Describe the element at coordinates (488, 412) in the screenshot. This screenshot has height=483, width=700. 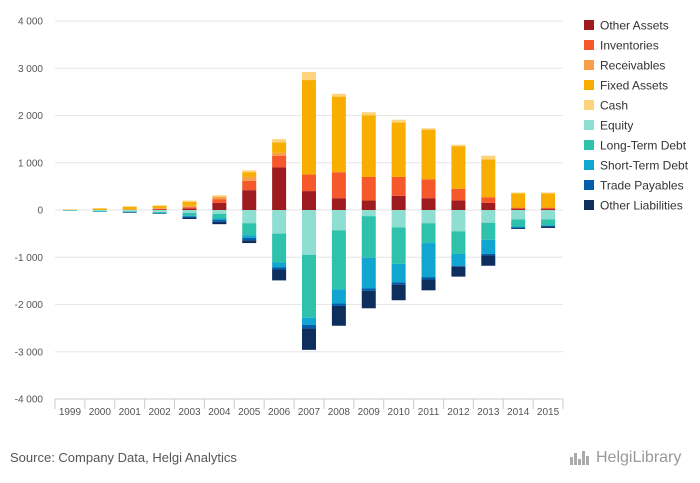
I see `x-tick-label: 2013` at that location.